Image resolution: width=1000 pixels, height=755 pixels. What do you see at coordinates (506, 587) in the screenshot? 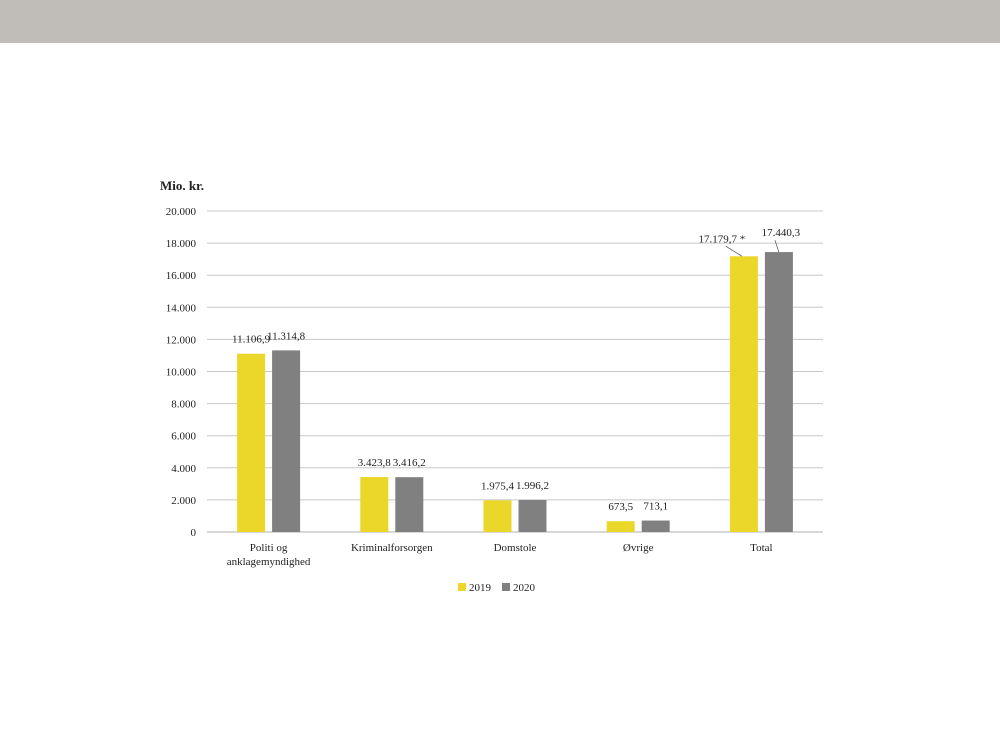
I see `legend-swatch-2020` at bounding box center [506, 587].